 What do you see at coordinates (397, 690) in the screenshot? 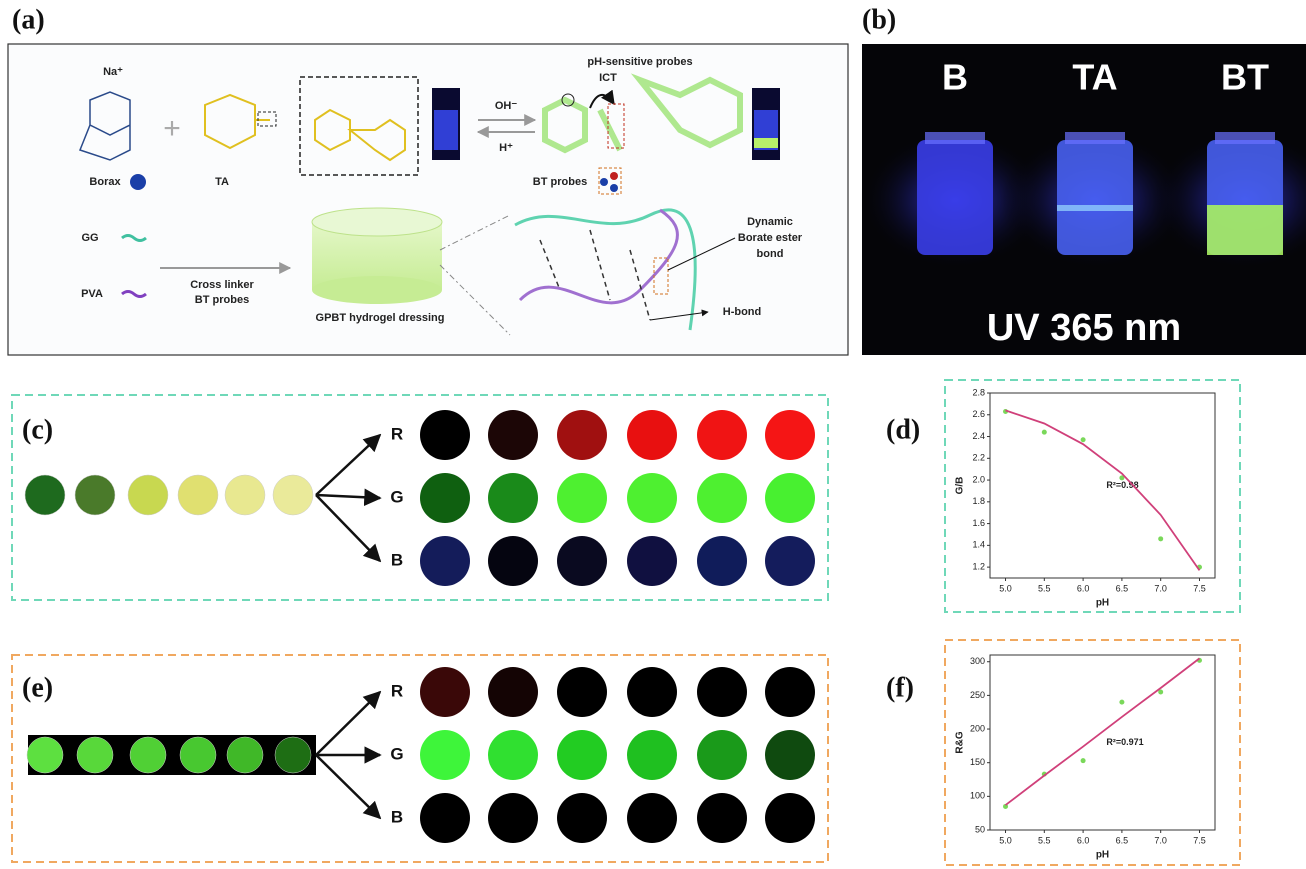
I see `channel-label: R` at bounding box center [397, 690].